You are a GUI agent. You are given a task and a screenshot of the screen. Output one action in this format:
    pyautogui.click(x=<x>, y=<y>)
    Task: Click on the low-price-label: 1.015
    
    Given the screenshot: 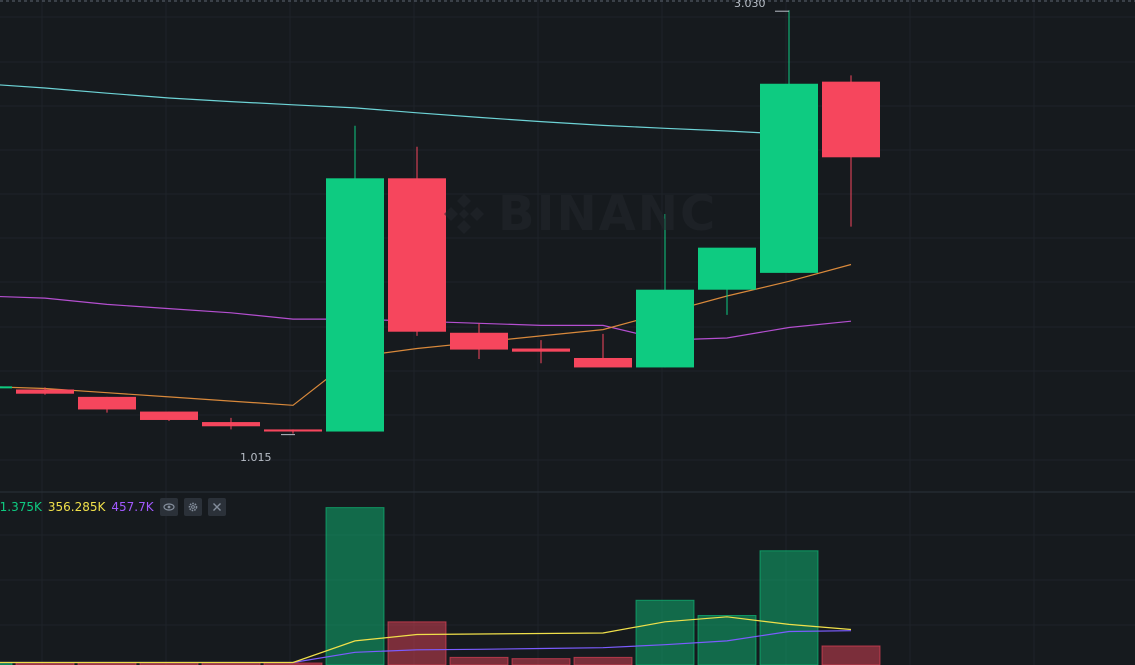 What is the action you would take?
    pyautogui.click(x=256, y=457)
    